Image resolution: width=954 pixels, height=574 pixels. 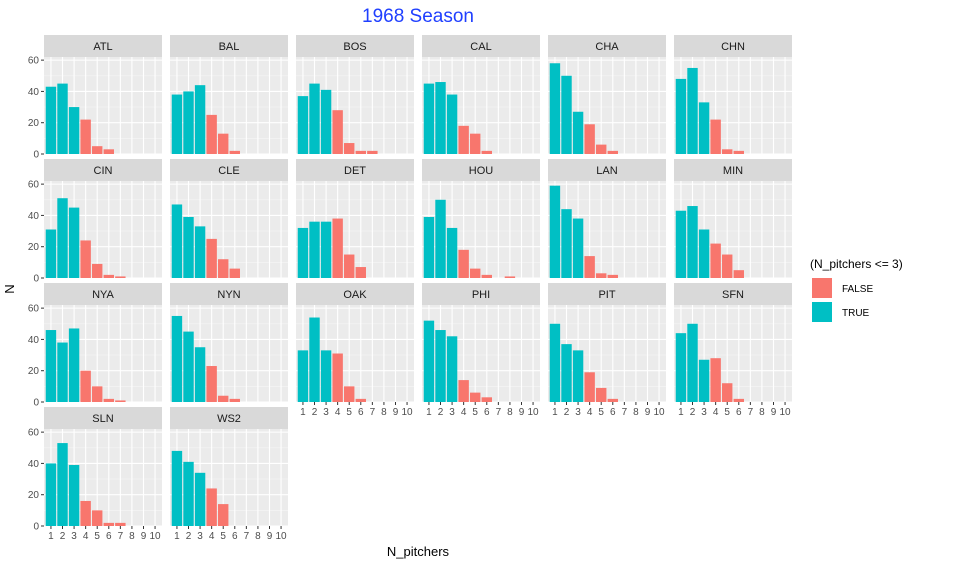 I want to click on y-axis-title: N, so click(x=9, y=288).